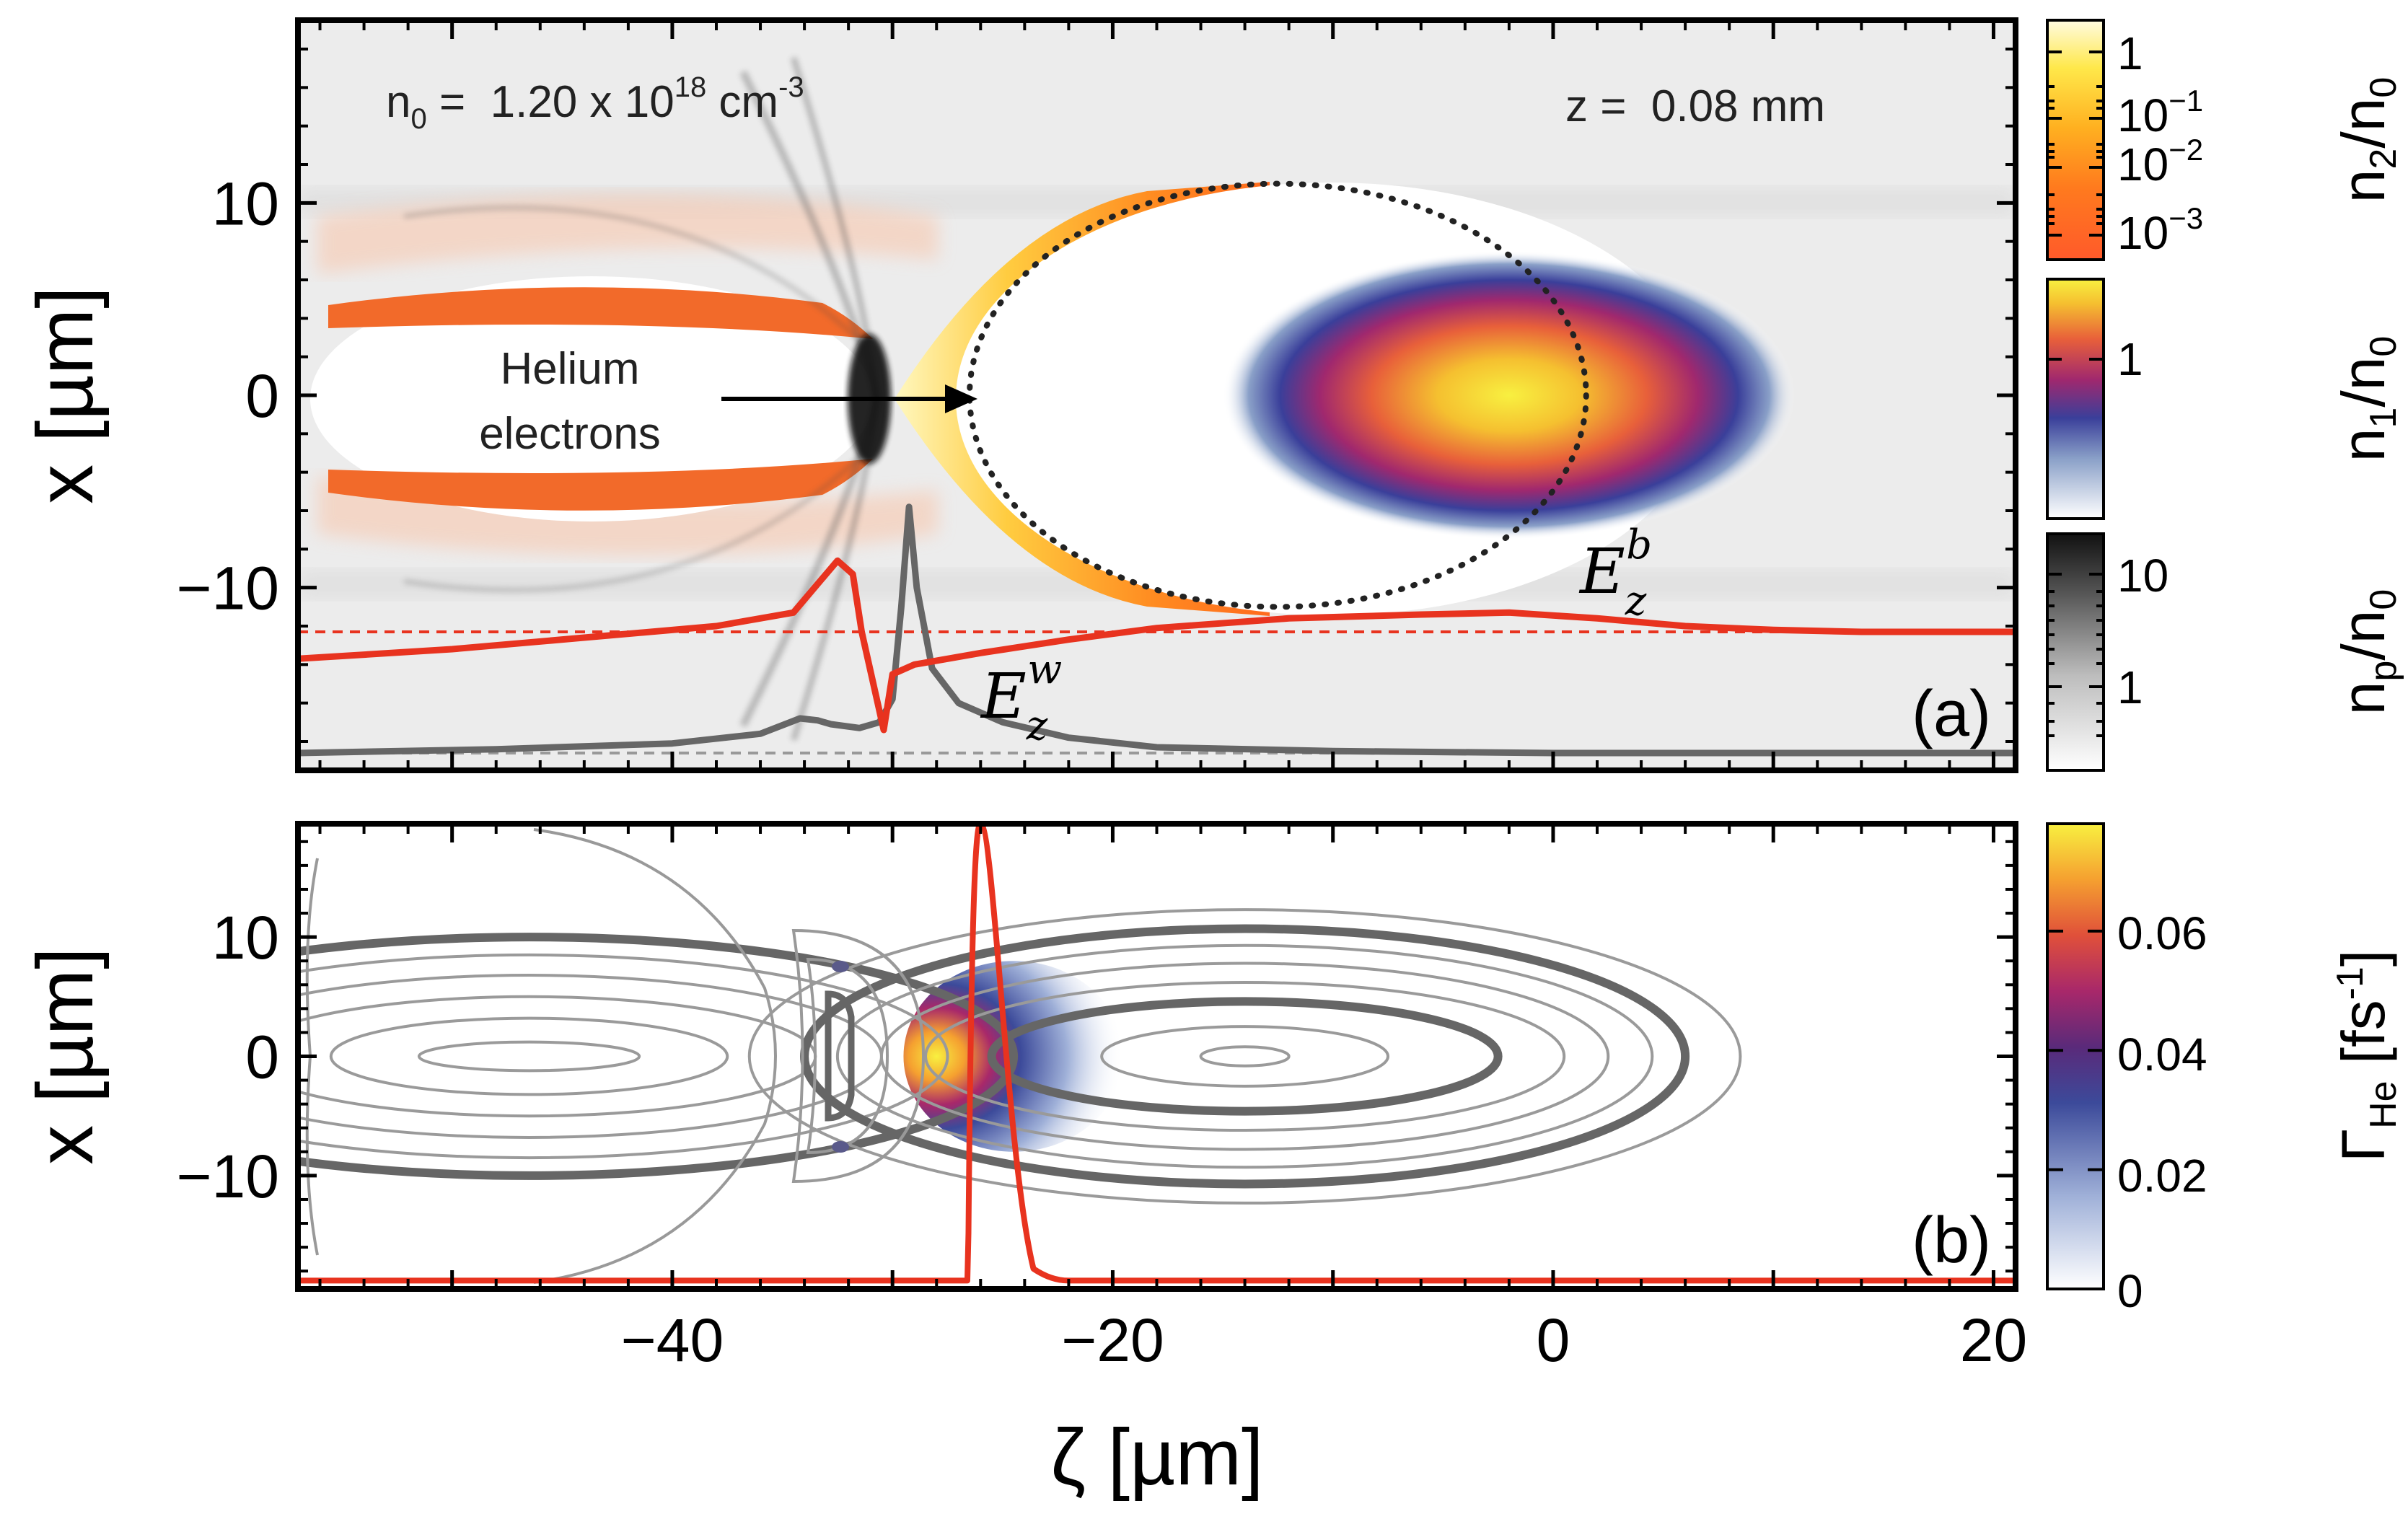 The width and height of the screenshot is (2408, 1514). I want to click on series-ezb-points, so click(1157, 645).